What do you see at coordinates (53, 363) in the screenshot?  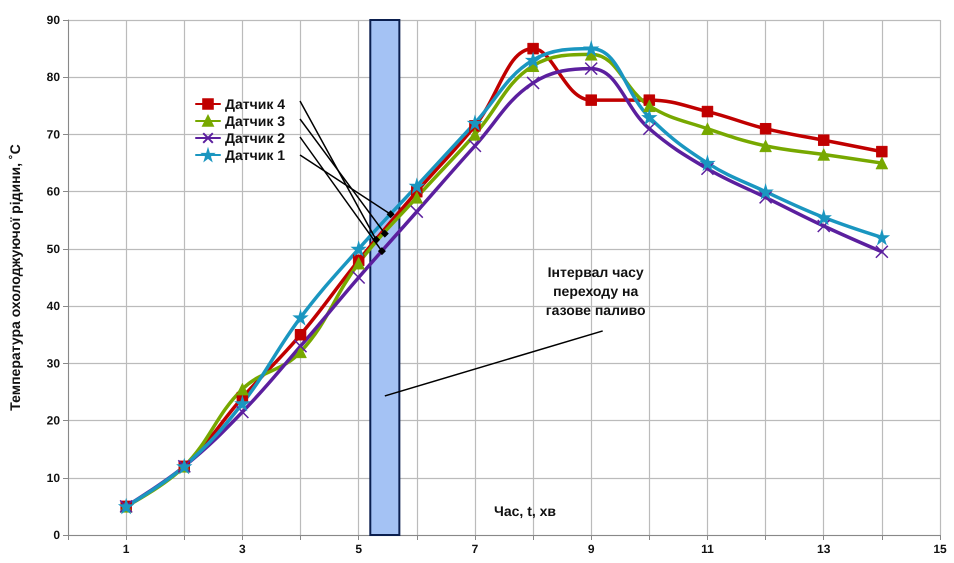 I see `y-tick-label: 30` at bounding box center [53, 363].